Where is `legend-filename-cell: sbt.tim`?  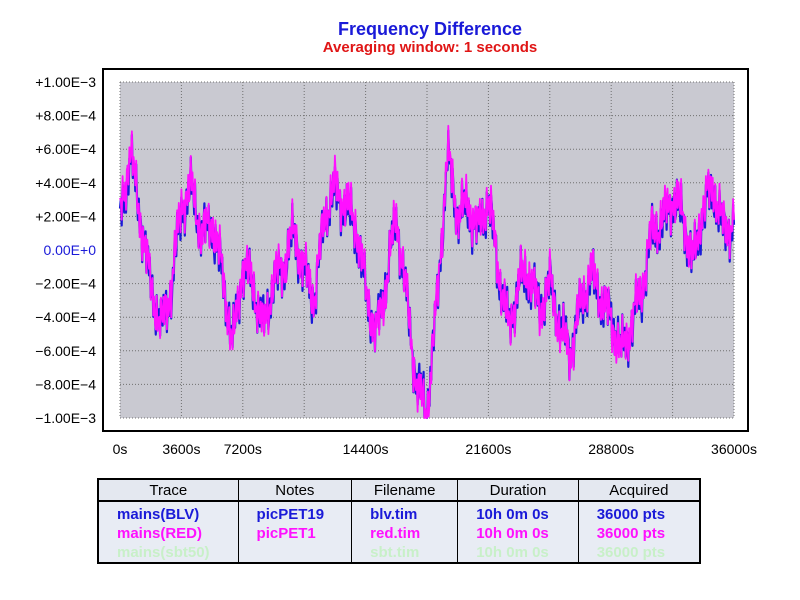
legend-filename-cell: sbt.tim is located at coordinates (405, 553).